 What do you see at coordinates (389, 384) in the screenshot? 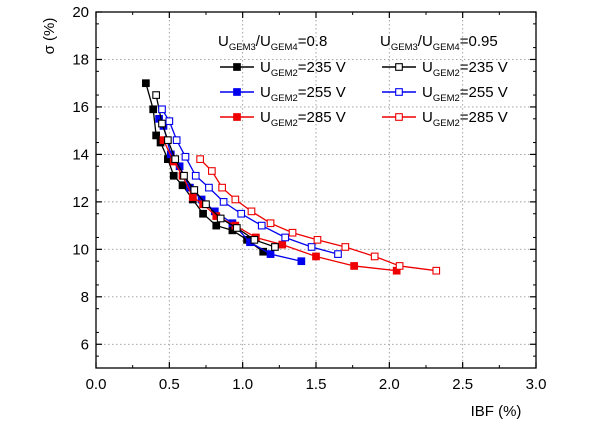
I see `x-tick-label: 2.0` at bounding box center [389, 384].